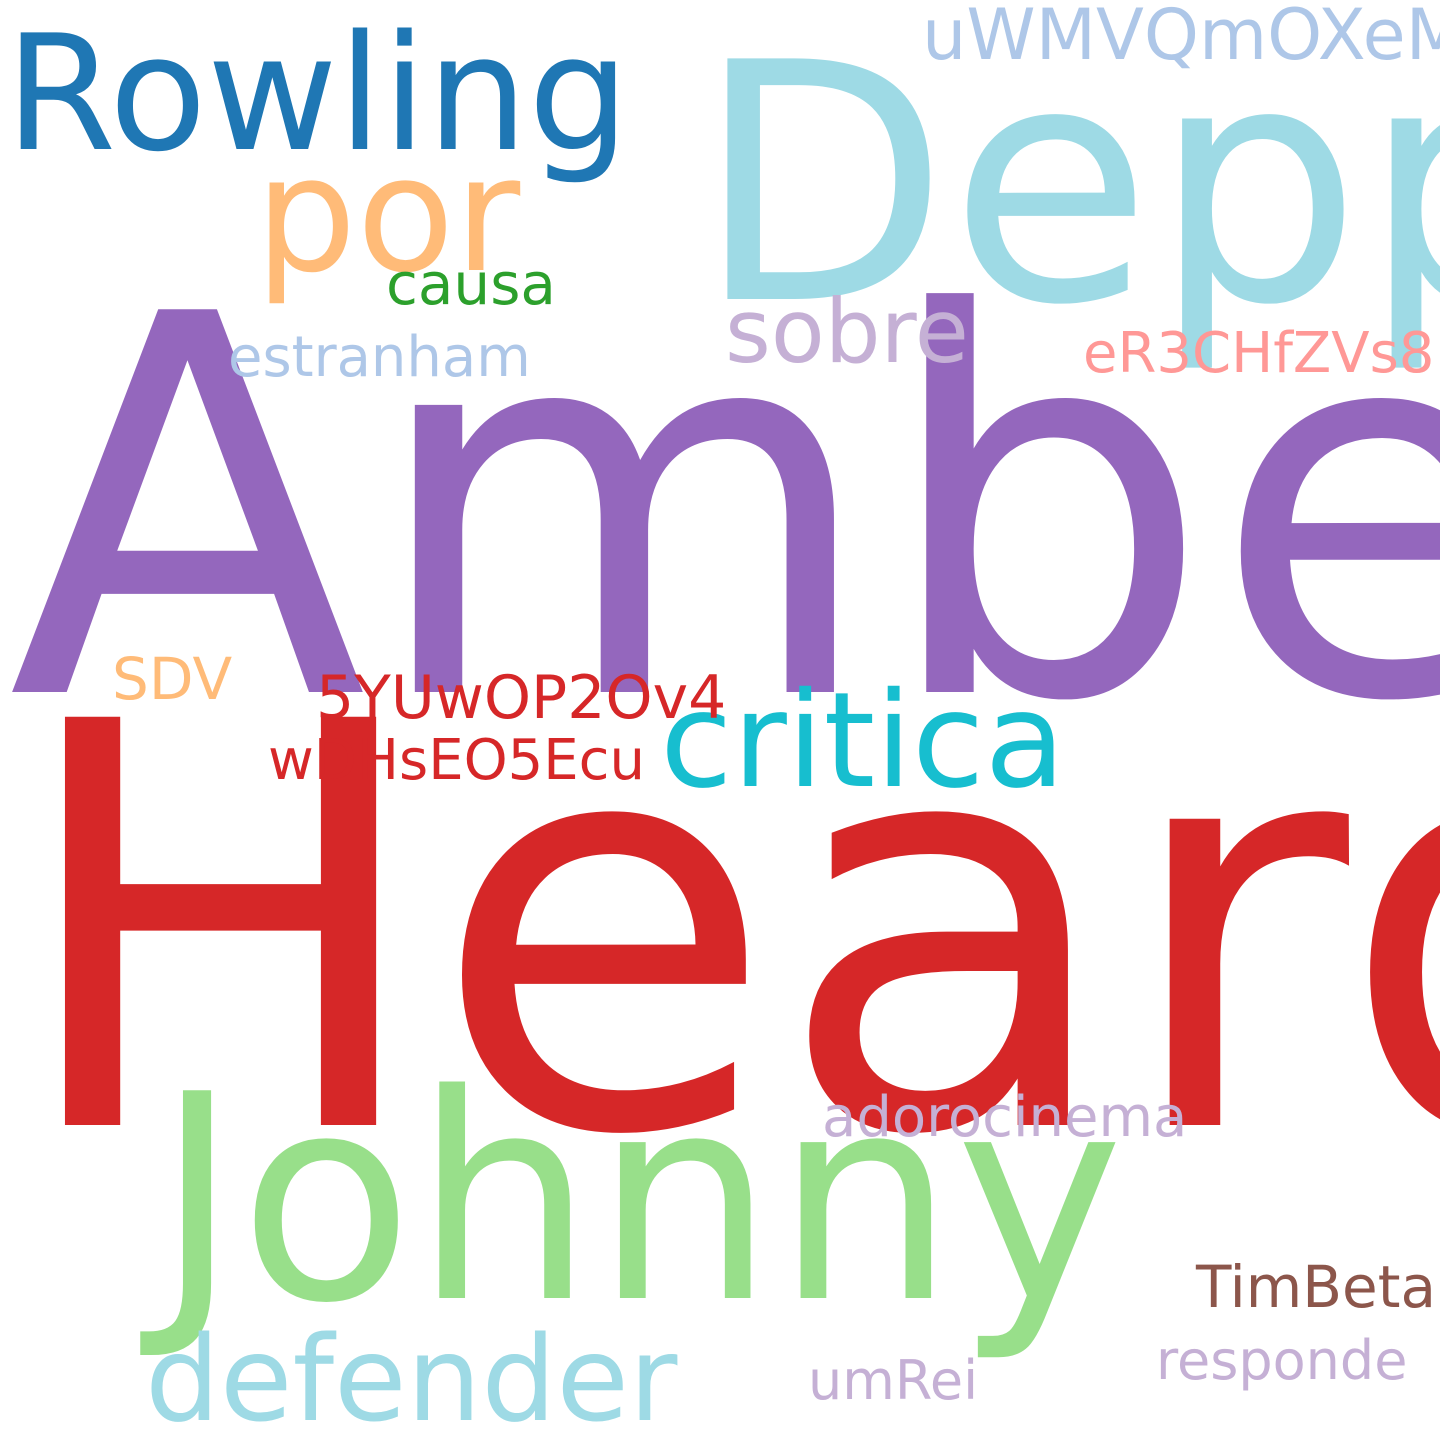 This screenshot has width=1440, height=1440. I want to click on word-defender: defender, so click(411, 1375).